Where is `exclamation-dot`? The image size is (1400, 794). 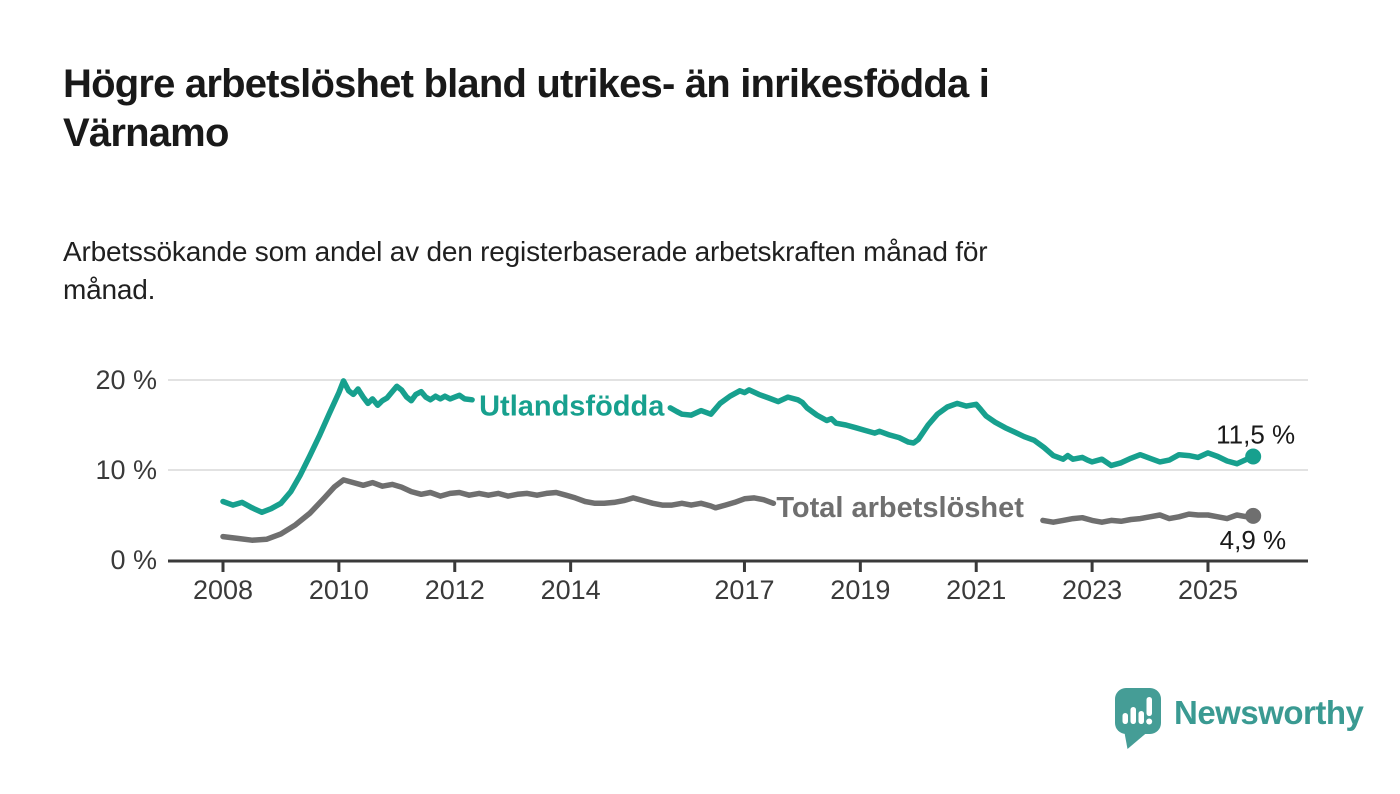
exclamation-dot is located at coordinates (1149, 721).